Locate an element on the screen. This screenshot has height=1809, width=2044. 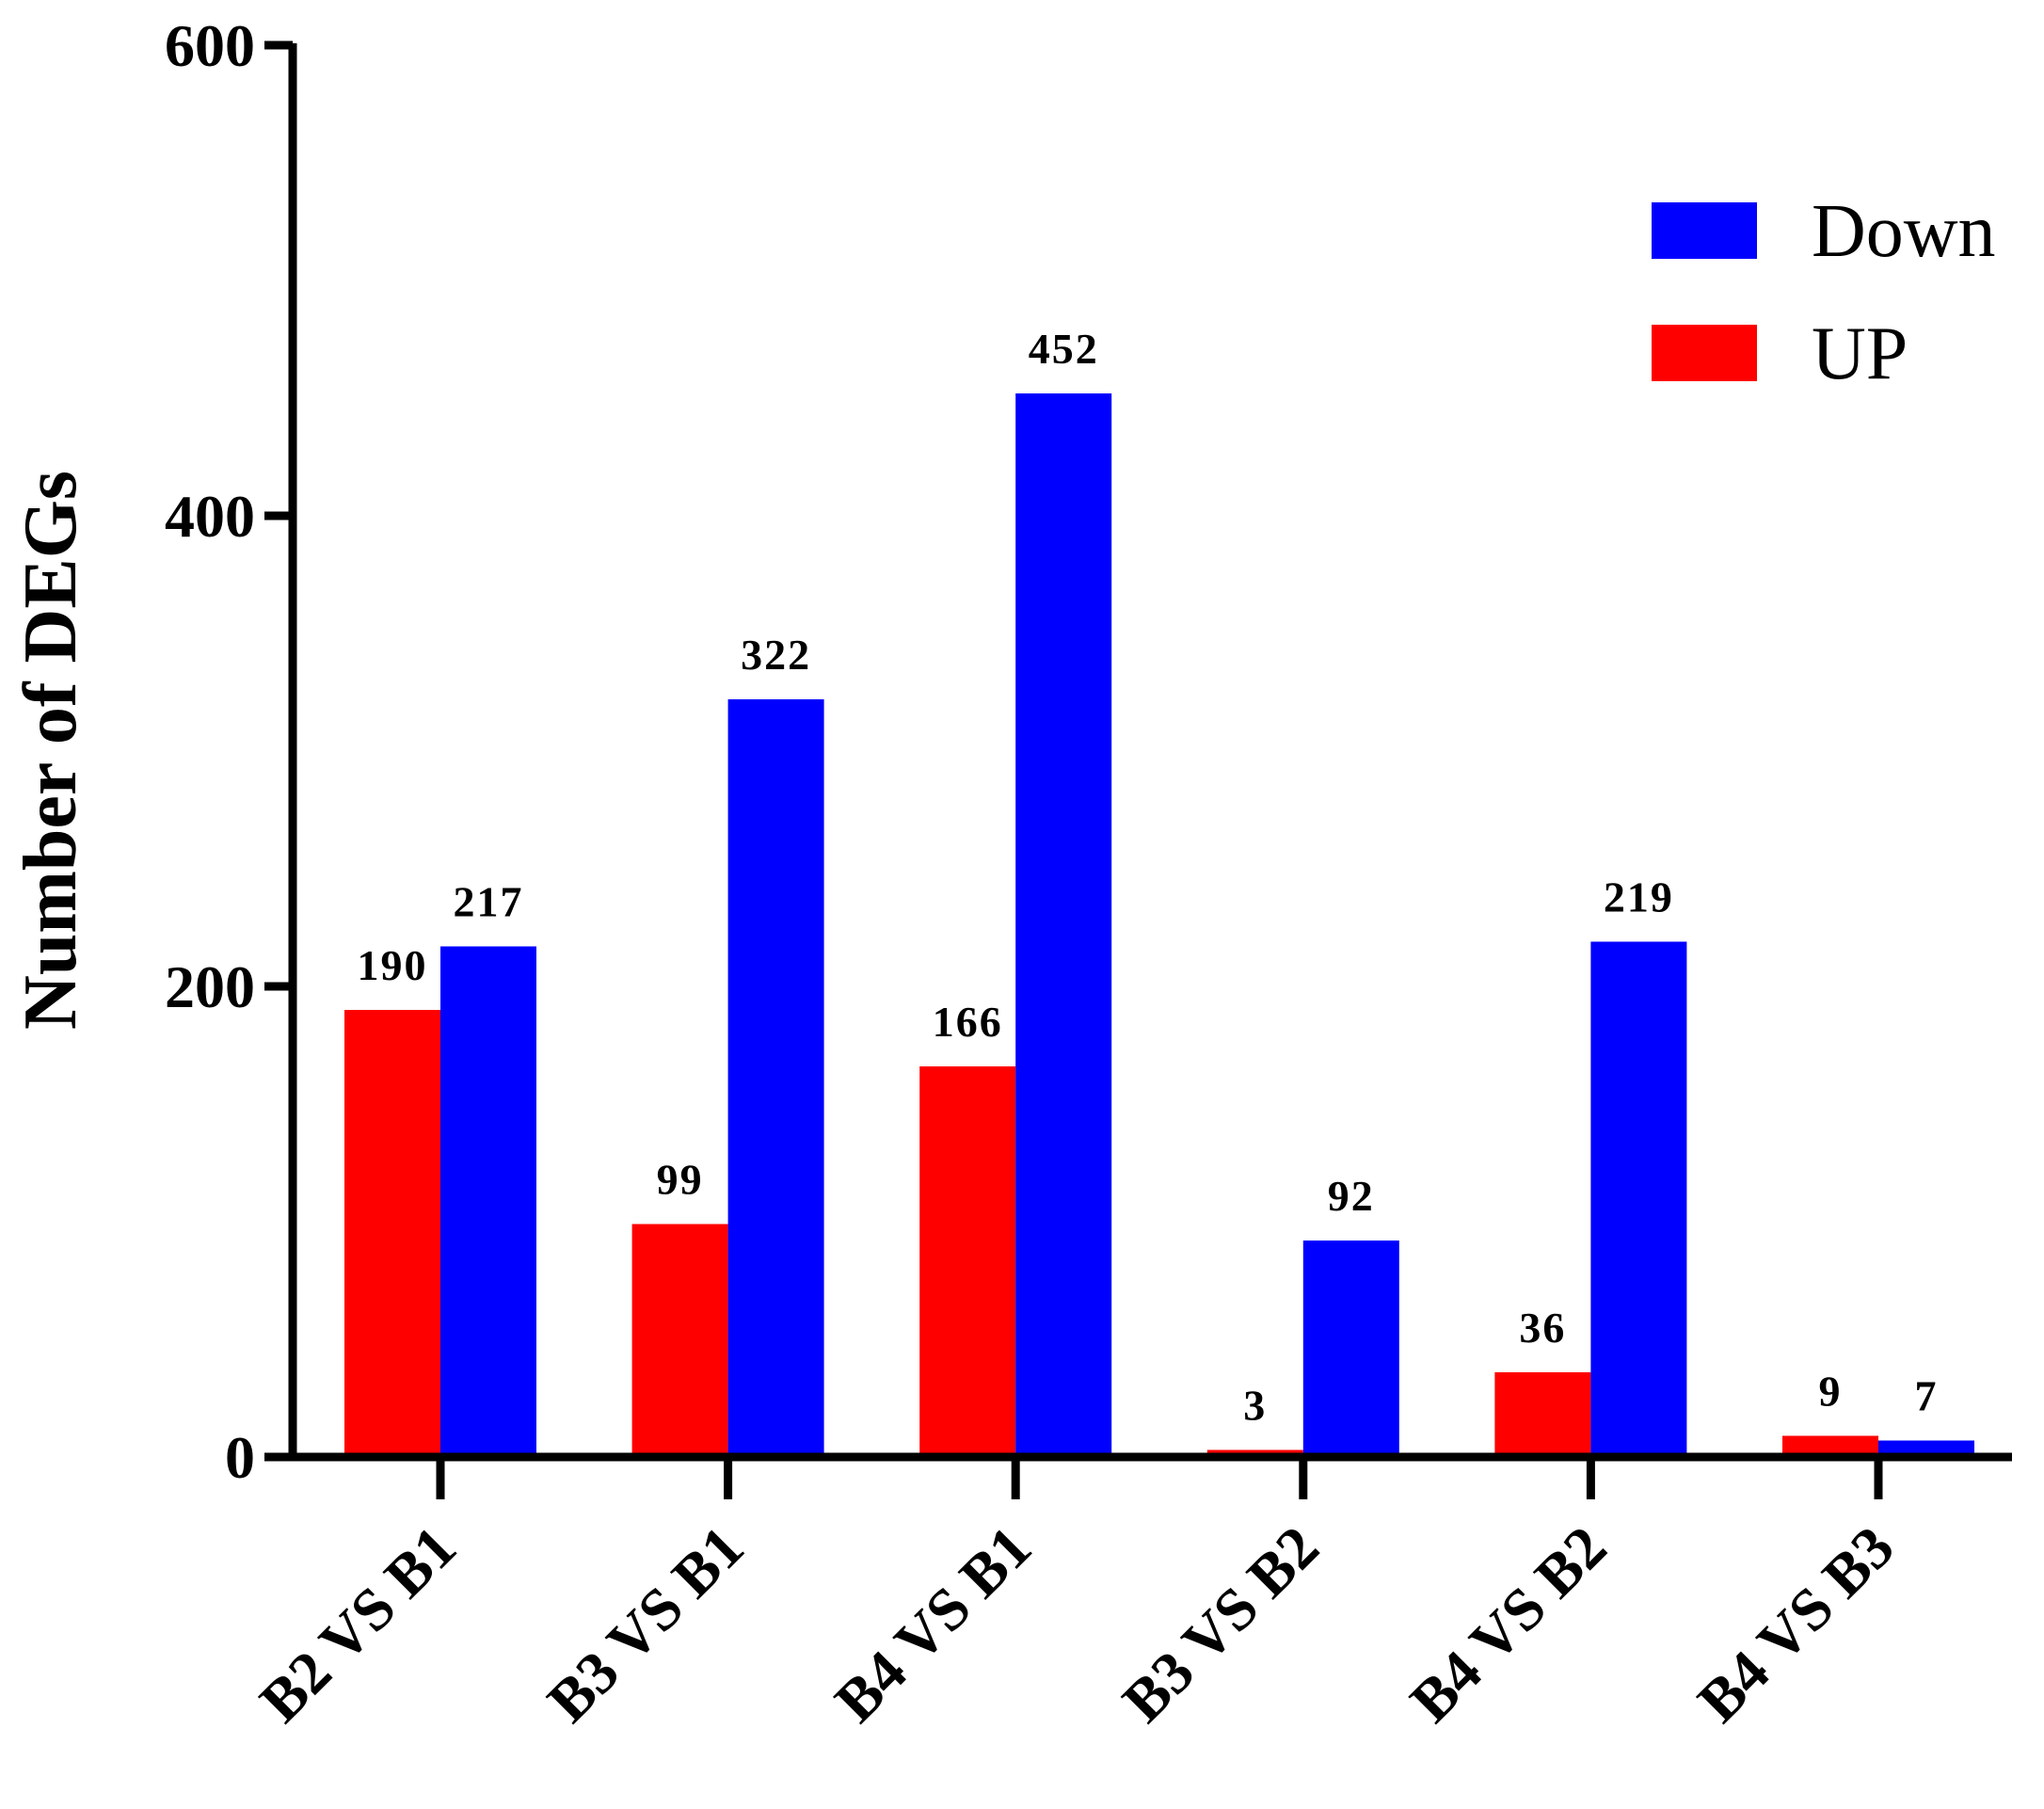
data-label-down: 322 is located at coordinates (776, 655).